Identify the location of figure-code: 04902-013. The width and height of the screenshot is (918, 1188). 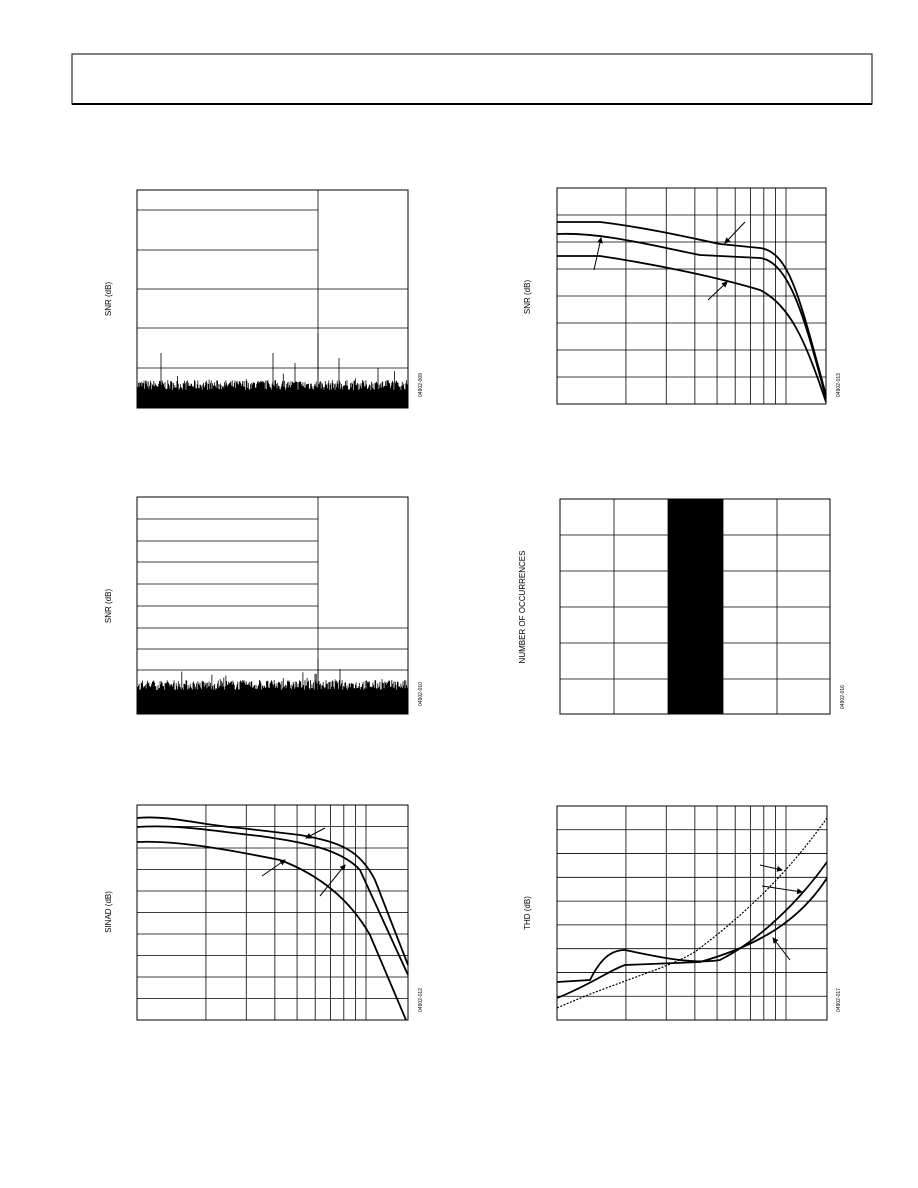
(839, 385).